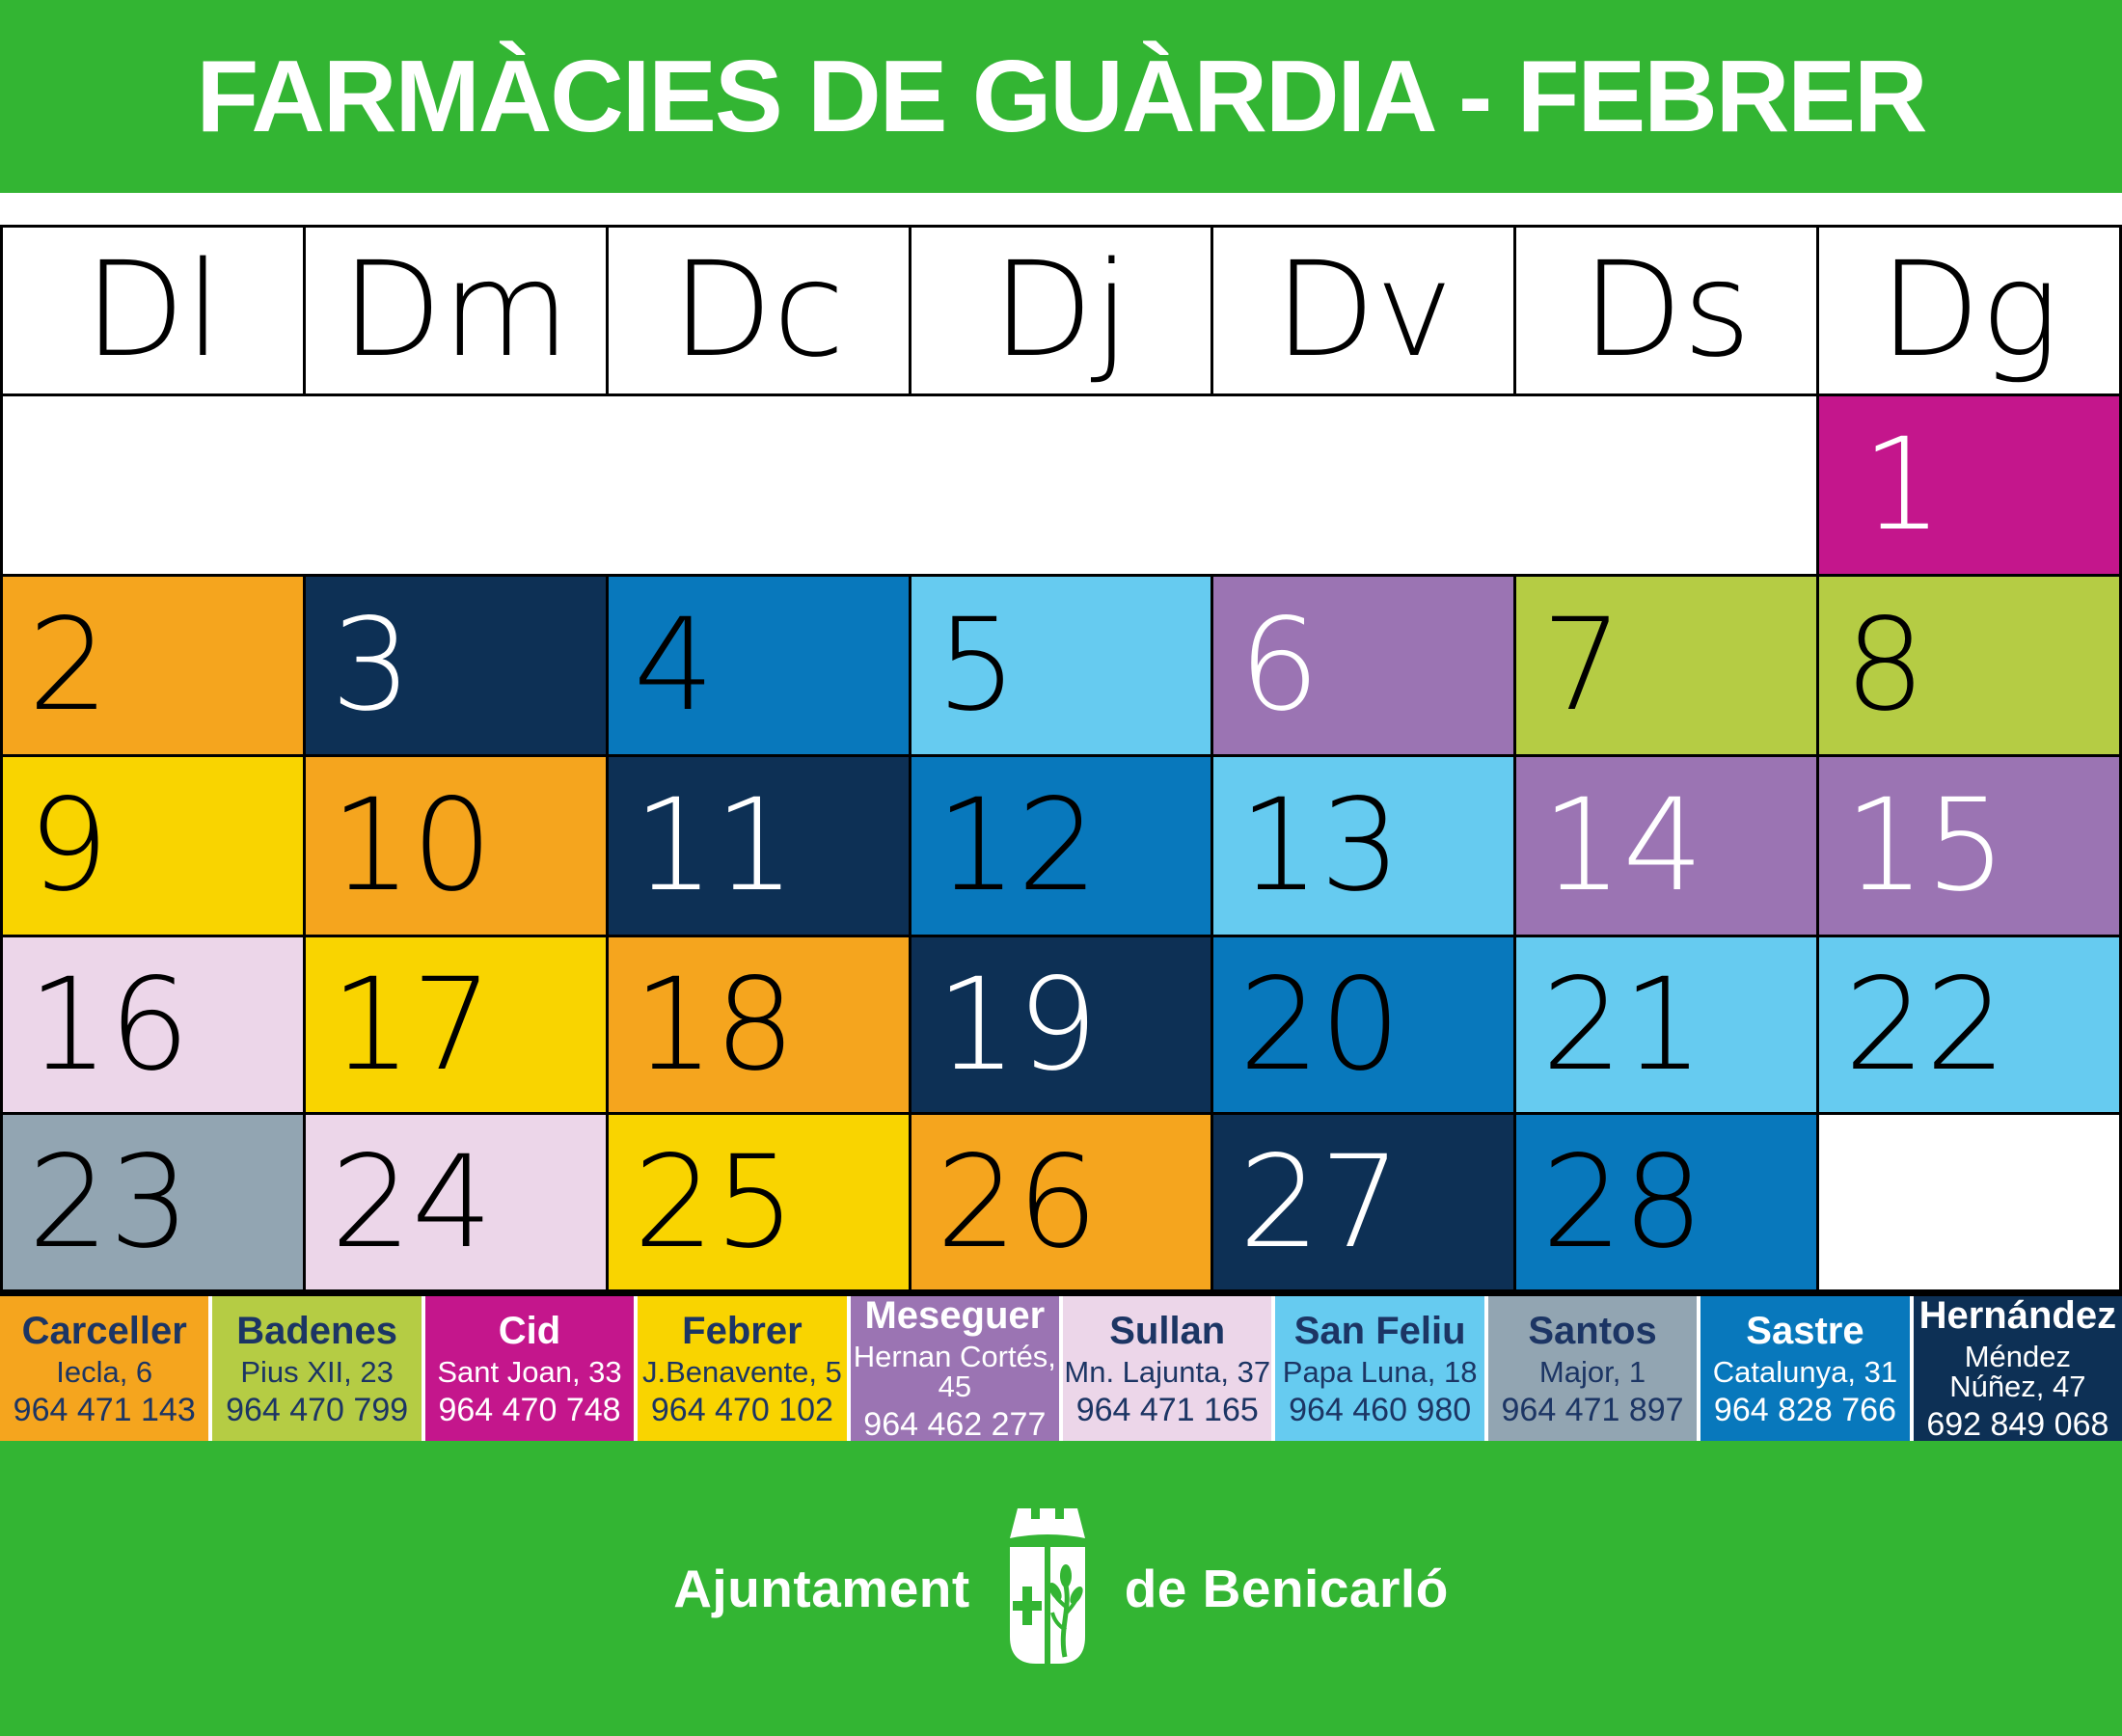  What do you see at coordinates (1380, 1371) in the screenshot?
I see `legend-pharmacy-address: Papa Luna, 18` at bounding box center [1380, 1371].